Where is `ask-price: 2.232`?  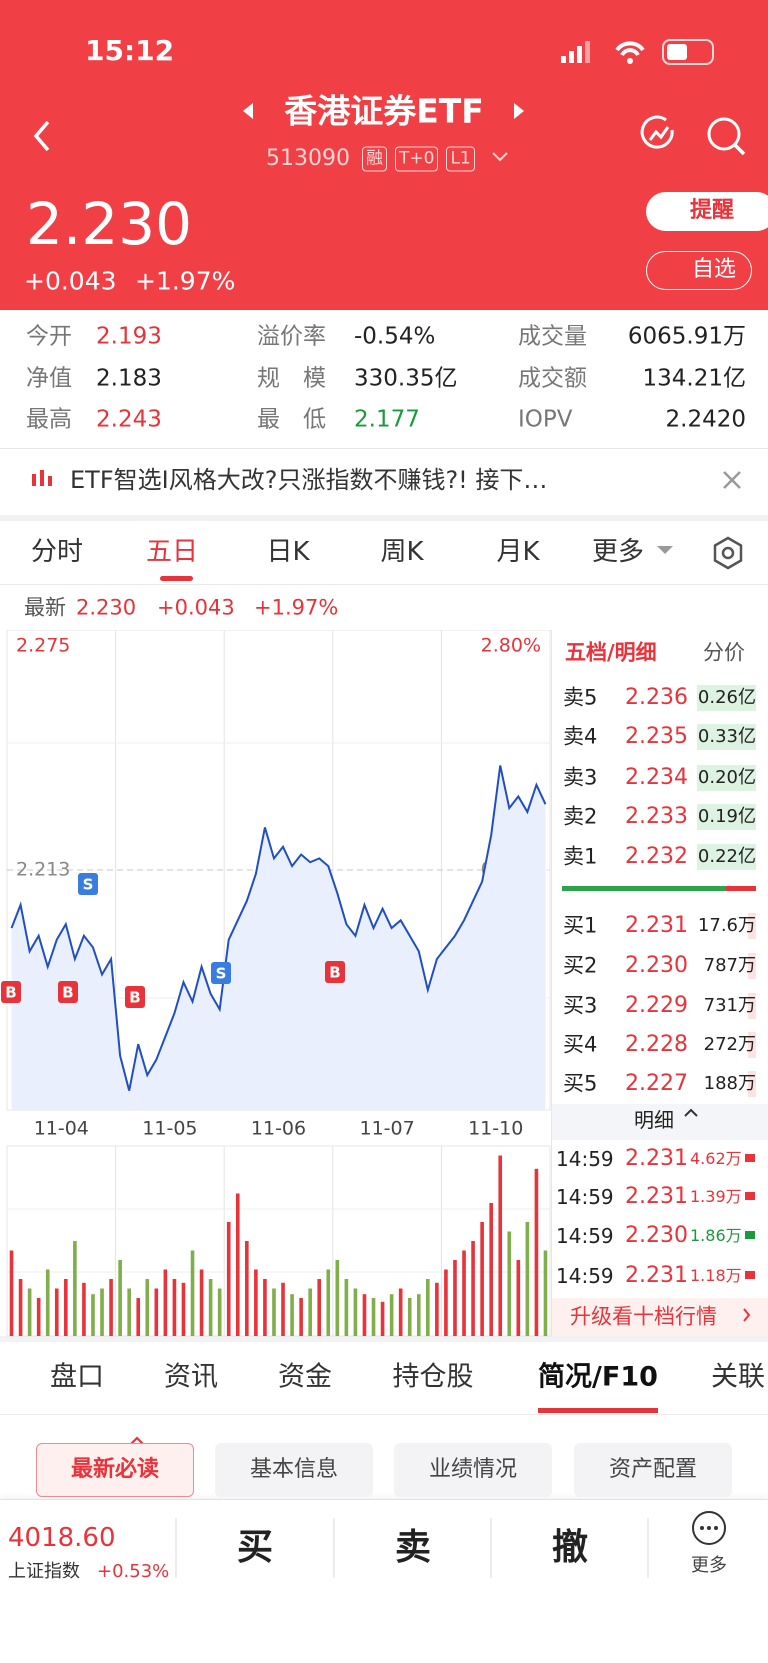 ask-price: 2.232 is located at coordinates (656, 856).